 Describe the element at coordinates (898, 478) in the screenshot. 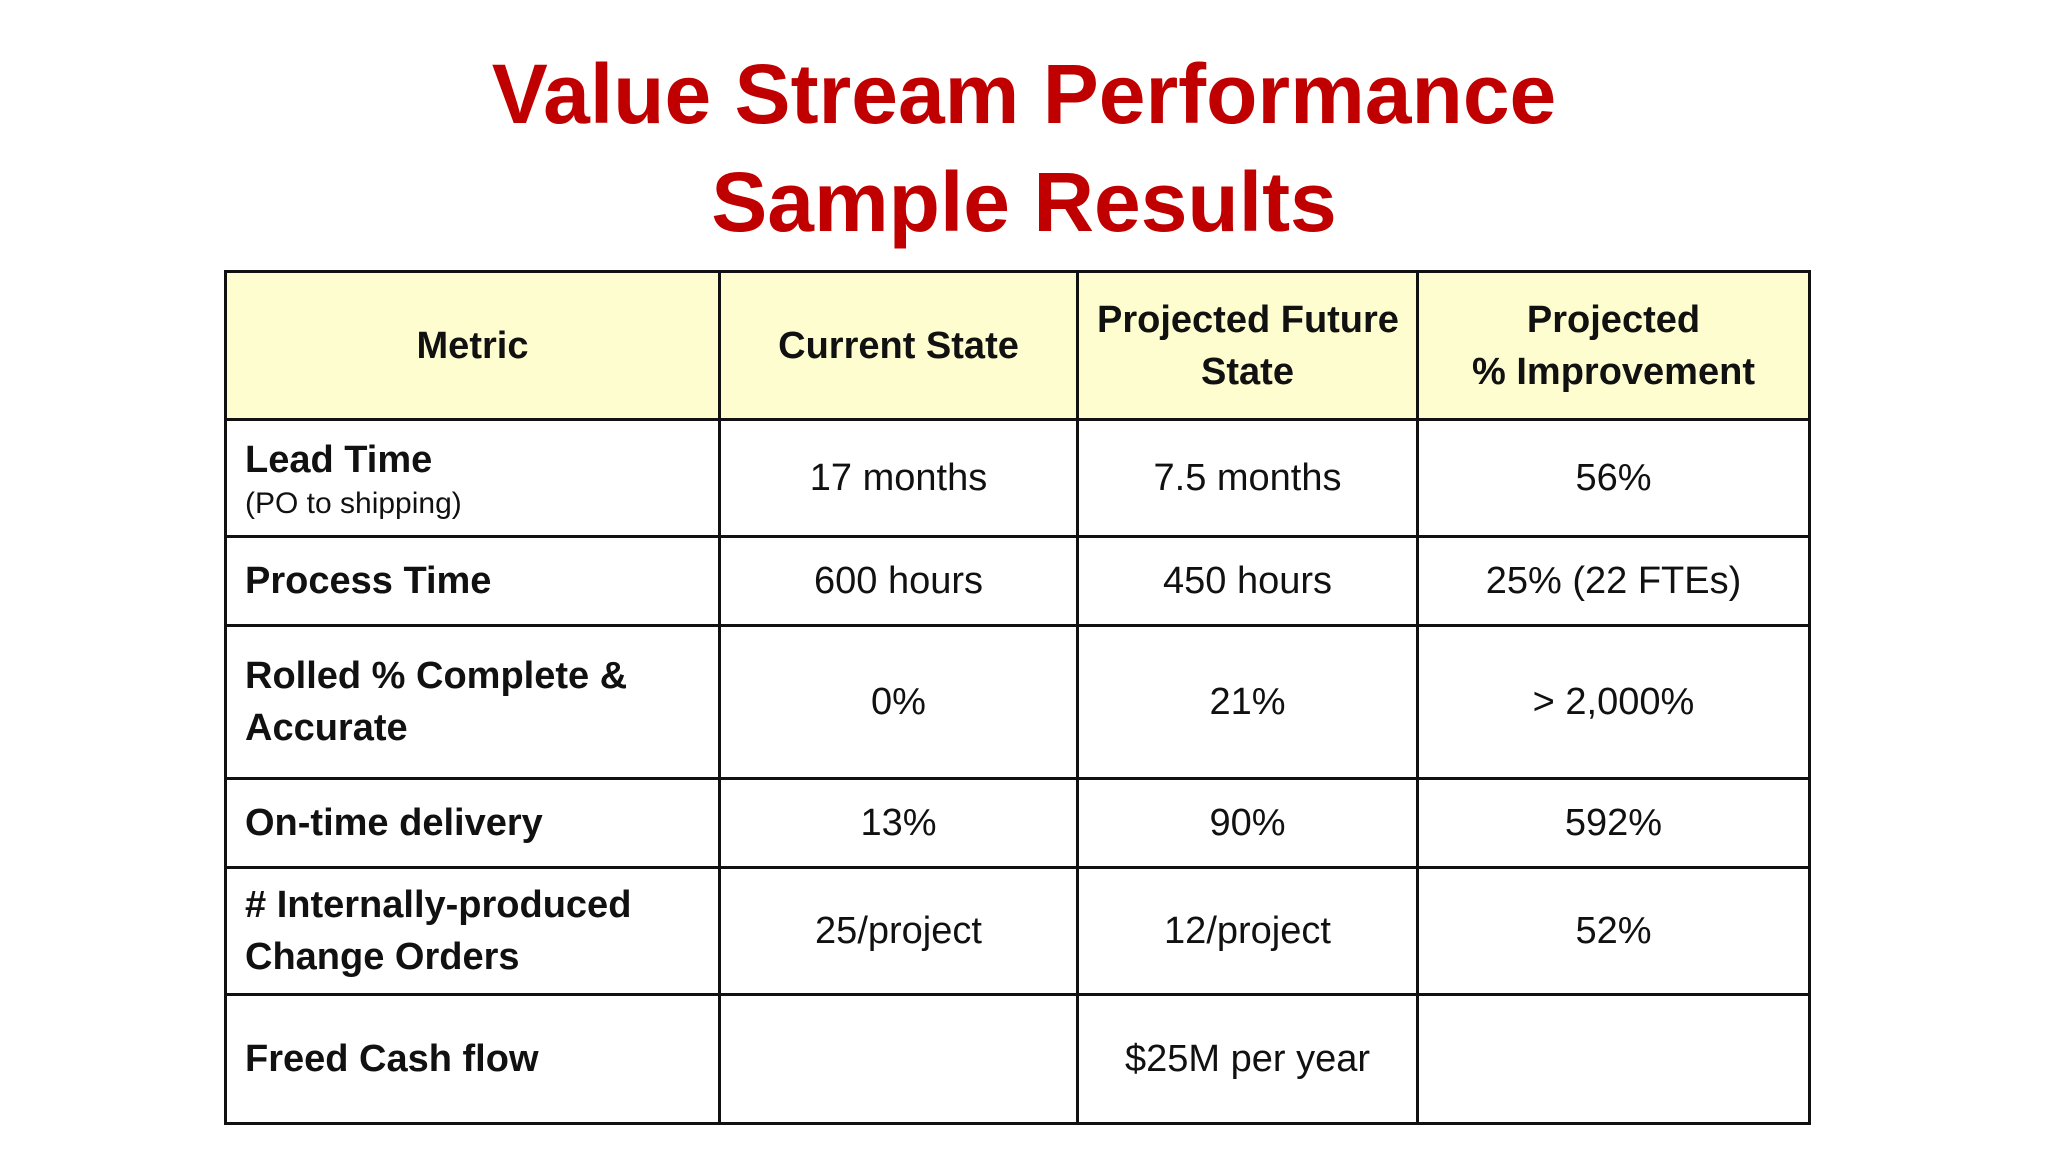

I see `current-state-cell: 17 months` at that location.